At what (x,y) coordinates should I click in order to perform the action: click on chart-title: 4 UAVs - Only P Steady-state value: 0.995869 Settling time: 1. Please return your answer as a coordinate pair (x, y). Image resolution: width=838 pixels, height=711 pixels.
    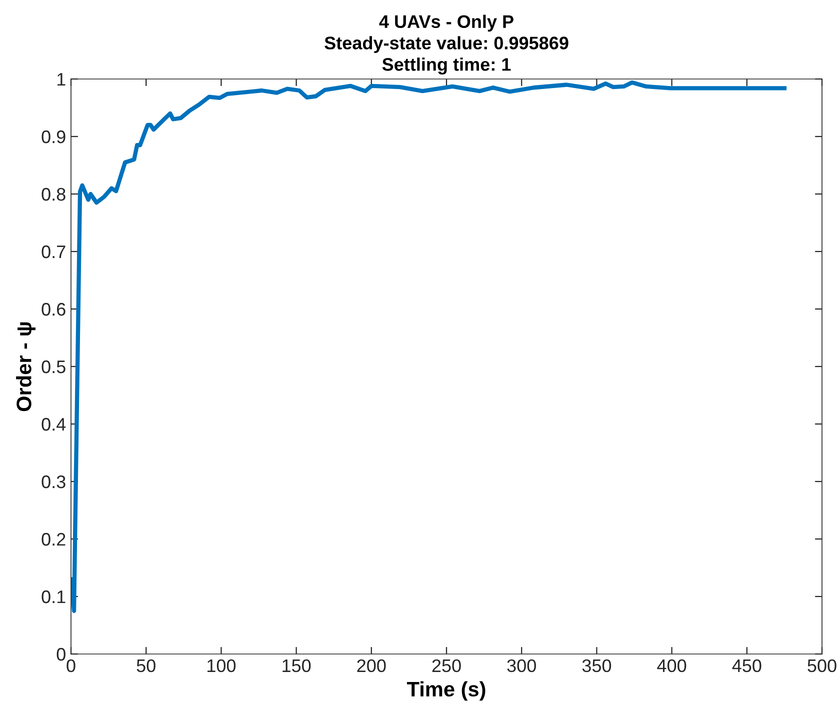
    Looking at the image, I should click on (446, 44).